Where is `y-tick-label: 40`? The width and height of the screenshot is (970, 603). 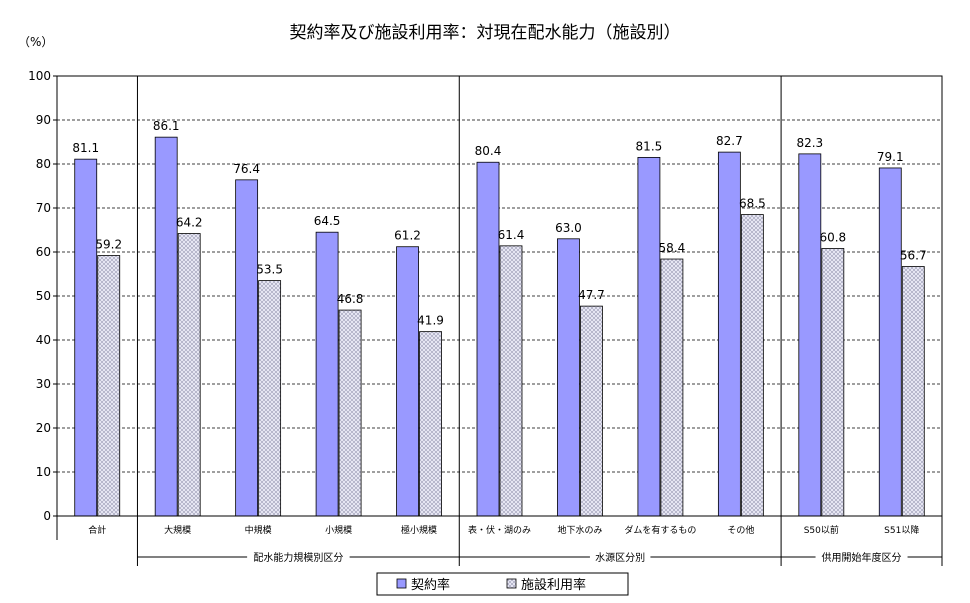
y-tick-label: 40 is located at coordinates (43, 340).